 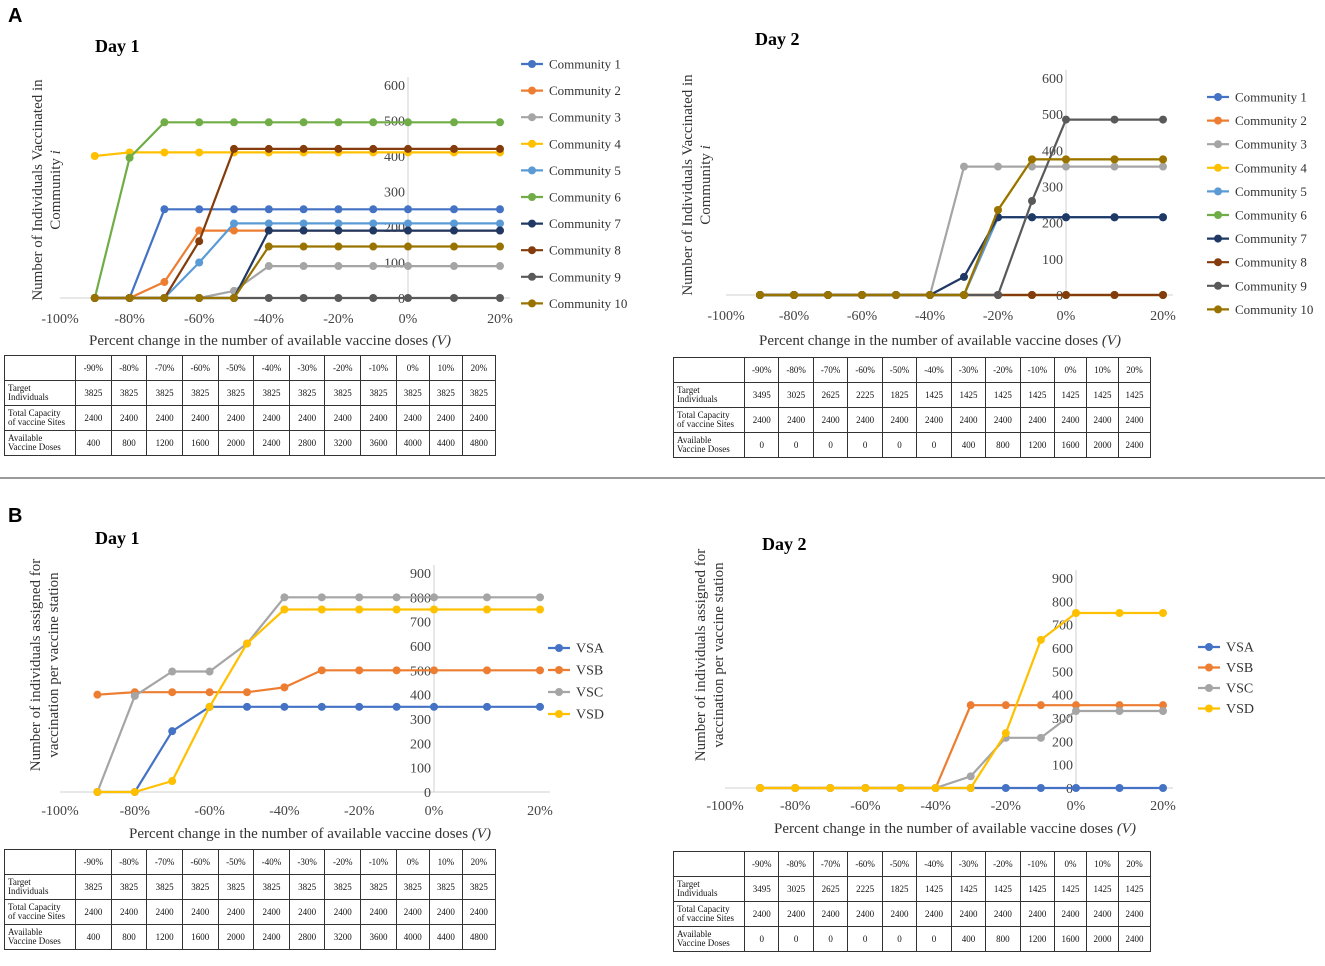 What do you see at coordinates (269, 319) in the screenshot?
I see `chart1-xtick-label: -40%` at bounding box center [269, 319].